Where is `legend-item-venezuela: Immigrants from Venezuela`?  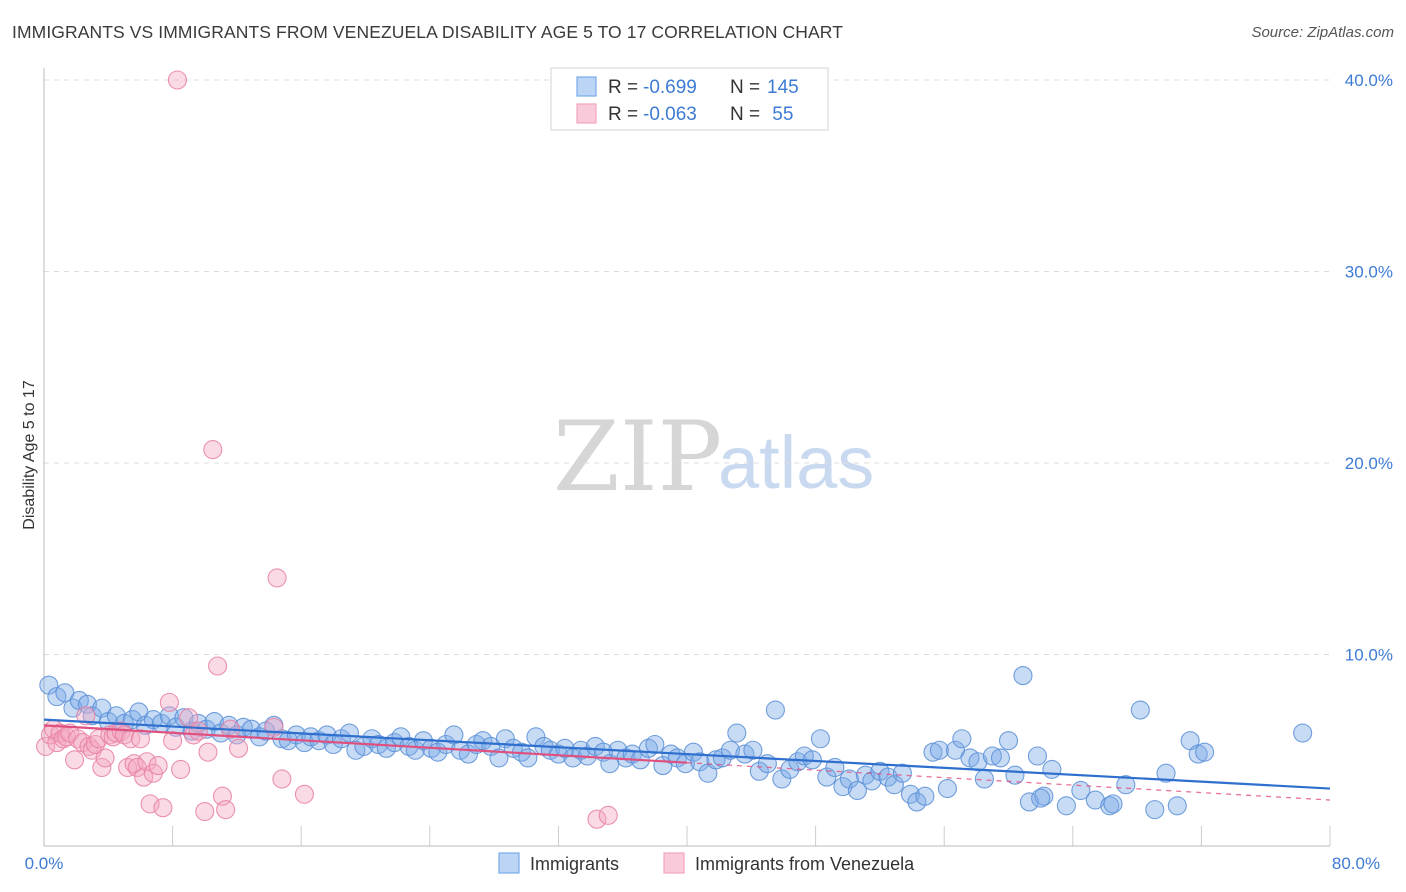 legend-item-venezuela: Immigrants from Venezuela is located at coordinates (805, 864).